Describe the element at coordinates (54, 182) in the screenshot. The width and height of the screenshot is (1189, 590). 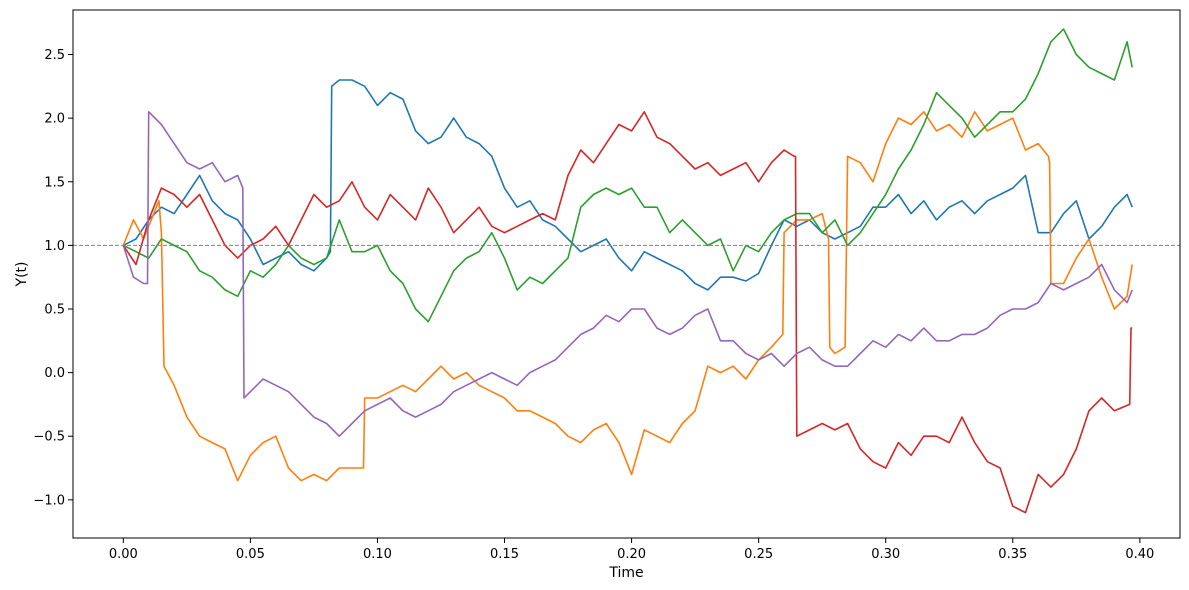
I see `y-tick-label: 1.5` at that location.